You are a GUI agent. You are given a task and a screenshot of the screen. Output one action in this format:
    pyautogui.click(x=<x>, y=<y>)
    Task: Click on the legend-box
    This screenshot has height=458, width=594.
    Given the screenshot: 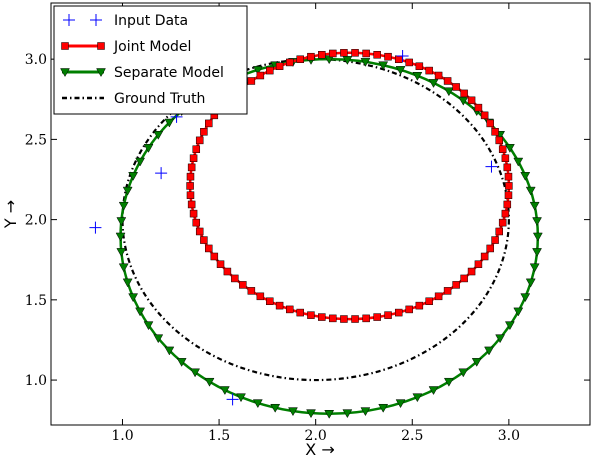 What is the action you would take?
    pyautogui.click(x=150, y=60)
    